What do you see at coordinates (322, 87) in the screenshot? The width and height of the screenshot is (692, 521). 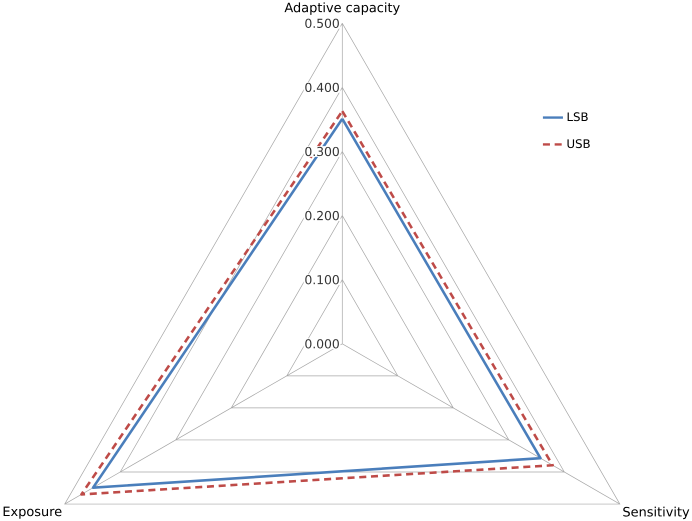 I see `y-tick-label: 0.400` at bounding box center [322, 87].